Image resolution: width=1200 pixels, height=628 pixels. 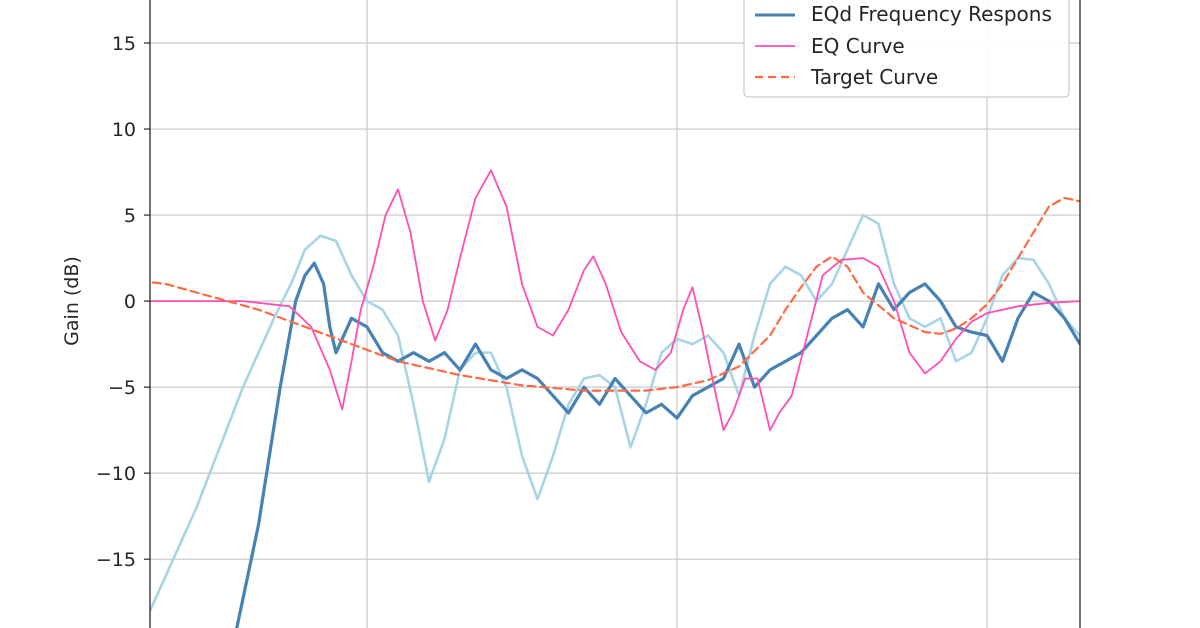 I want to click on y-tick-label: 5, so click(x=130, y=216).